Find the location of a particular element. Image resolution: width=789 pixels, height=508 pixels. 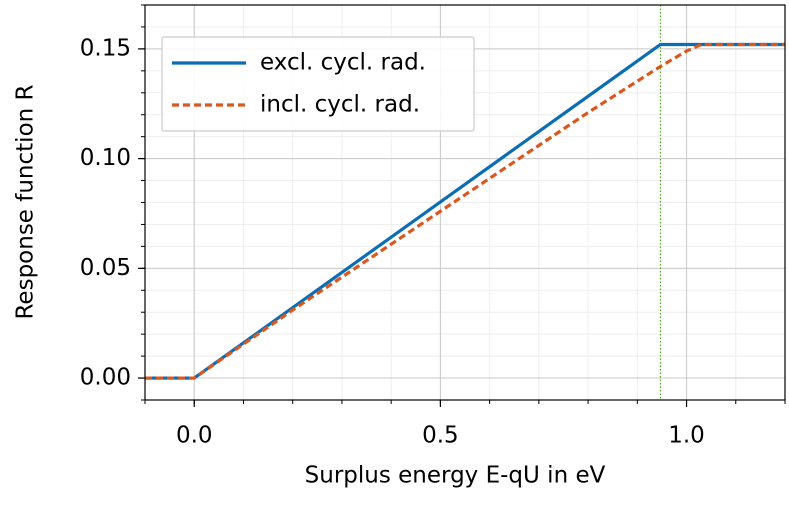

legend-label: excl. cycl. rad. is located at coordinates (343, 63).